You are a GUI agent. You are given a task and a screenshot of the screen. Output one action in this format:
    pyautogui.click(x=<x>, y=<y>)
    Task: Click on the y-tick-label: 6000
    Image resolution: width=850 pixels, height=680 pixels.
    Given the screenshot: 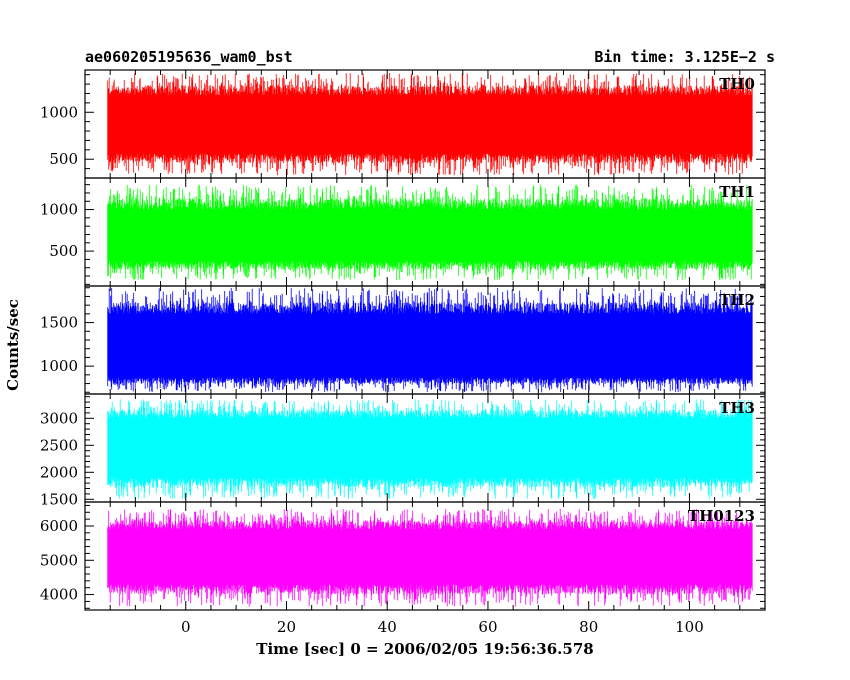 What is the action you would take?
    pyautogui.click(x=59, y=526)
    